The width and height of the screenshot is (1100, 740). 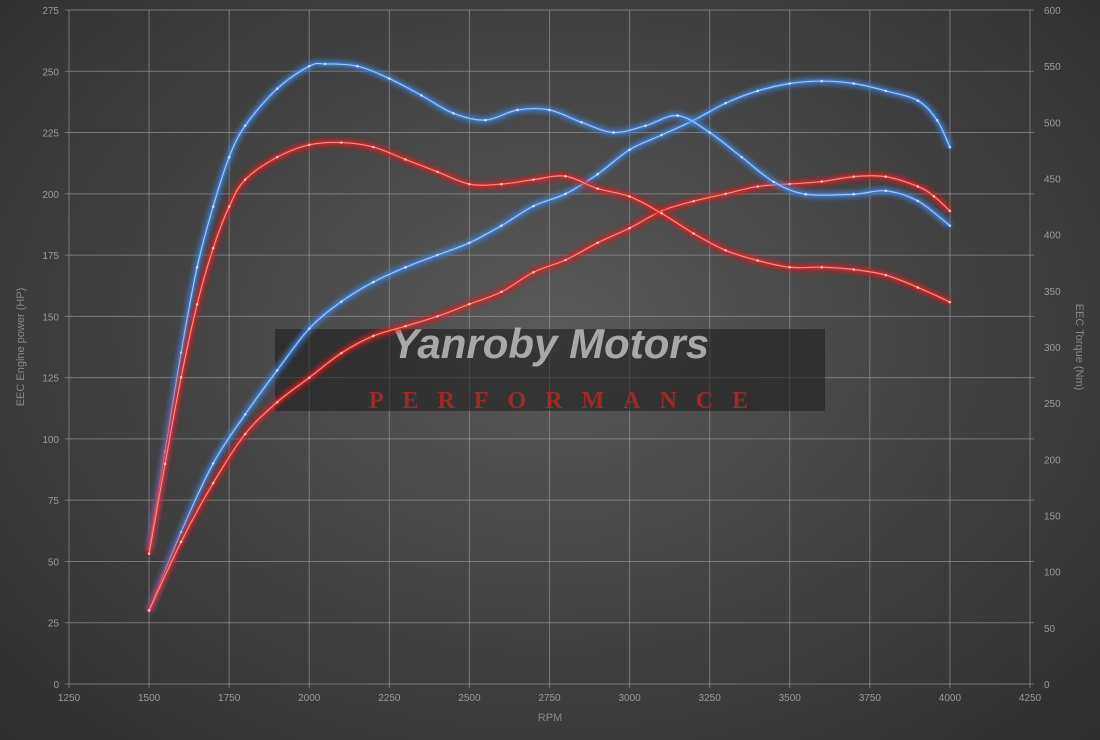 I want to click on y-left-tick-label: 75, so click(x=54, y=501).